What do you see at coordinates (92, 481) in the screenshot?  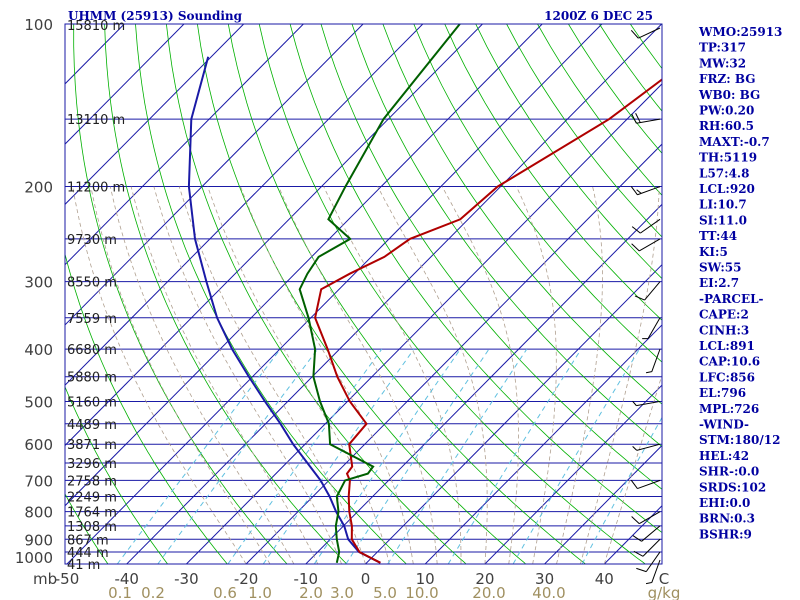 I see `height-label: 2758 m` at bounding box center [92, 481].